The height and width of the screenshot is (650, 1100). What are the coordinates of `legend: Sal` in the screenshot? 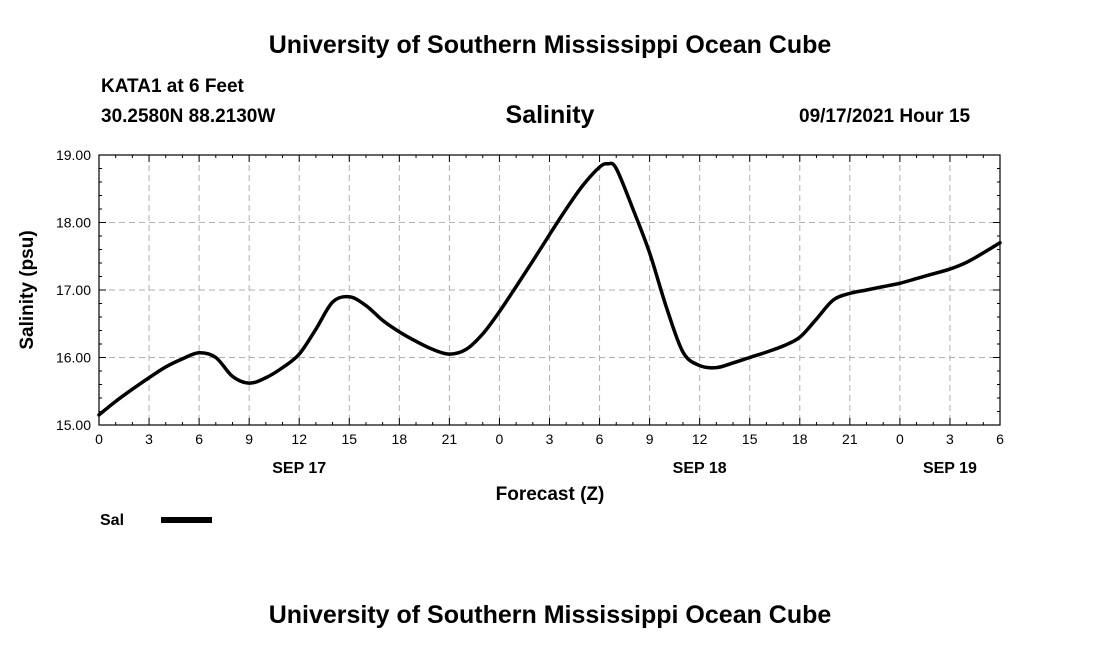 It's located at (156, 520).